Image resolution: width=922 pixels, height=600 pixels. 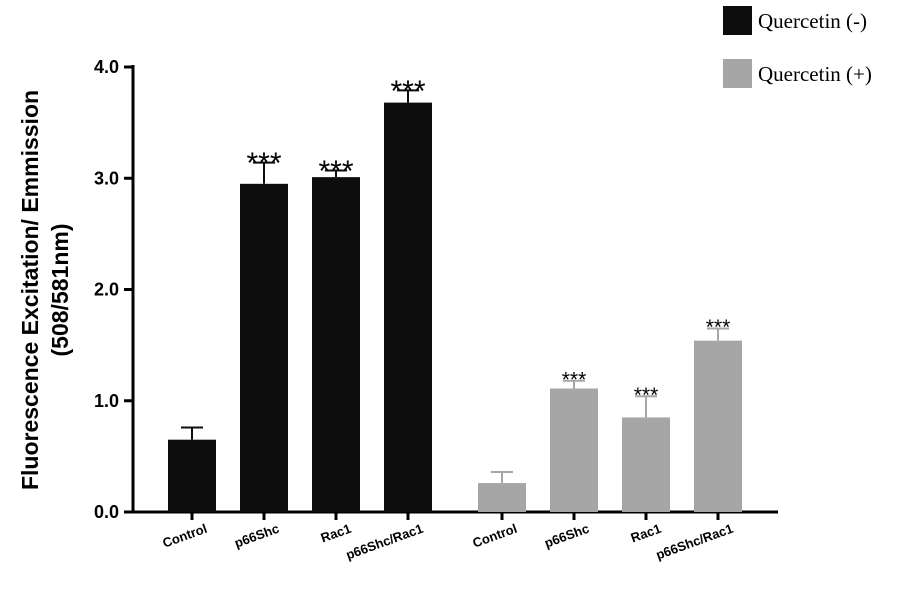 What do you see at coordinates (610, 414) in the screenshot?
I see `series-1: *** *** ***` at bounding box center [610, 414].